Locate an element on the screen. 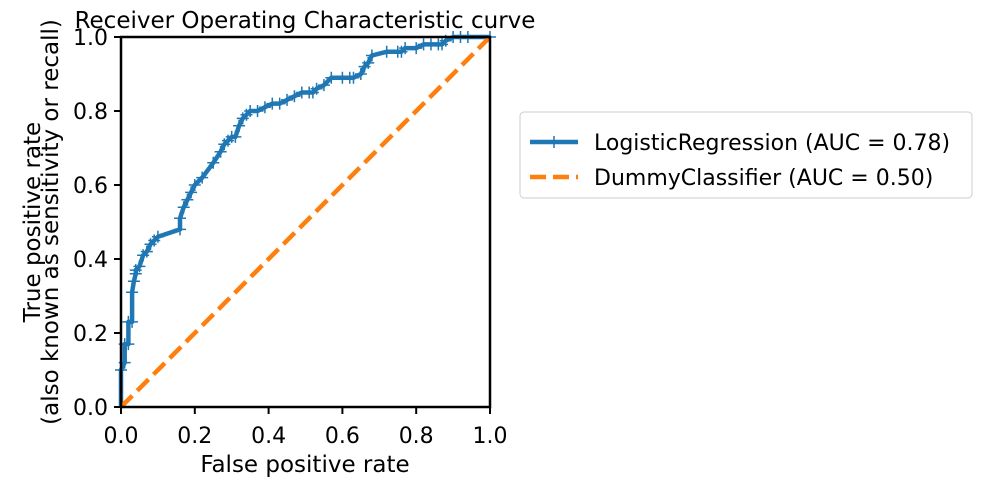 Image resolution: width=983 pixels, height=486 pixels. y-axis-label-line2: (also known as sensitivity or recall) is located at coordinates (51, 222).